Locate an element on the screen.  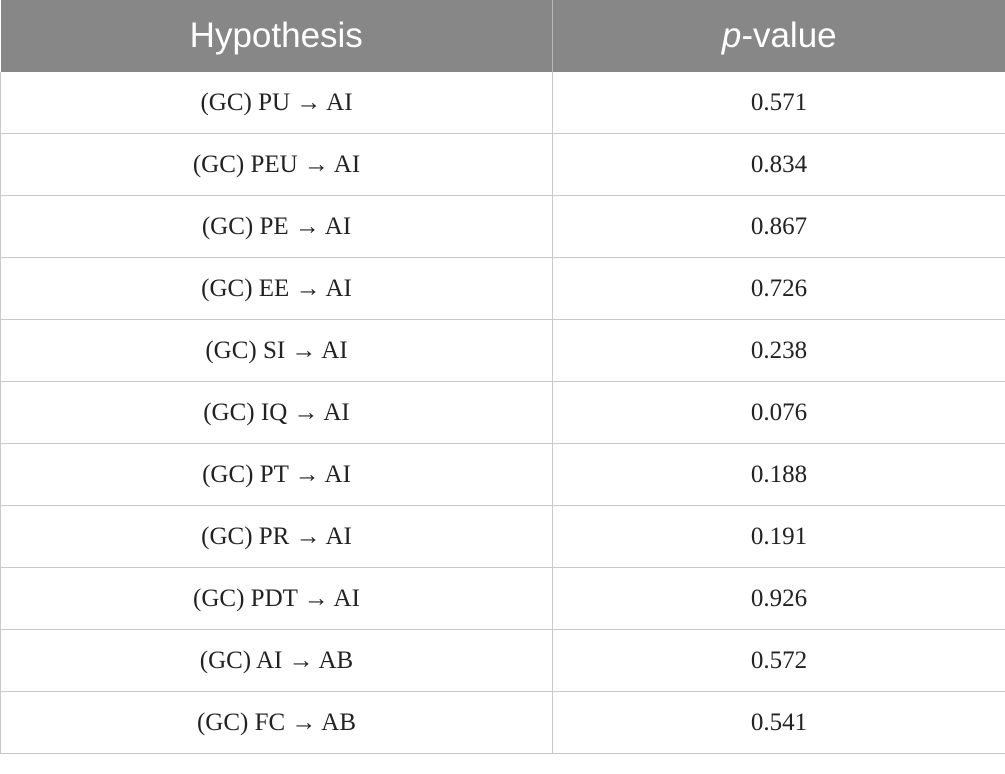
header-pvalue: p-value is located at coordinates (778, 36).